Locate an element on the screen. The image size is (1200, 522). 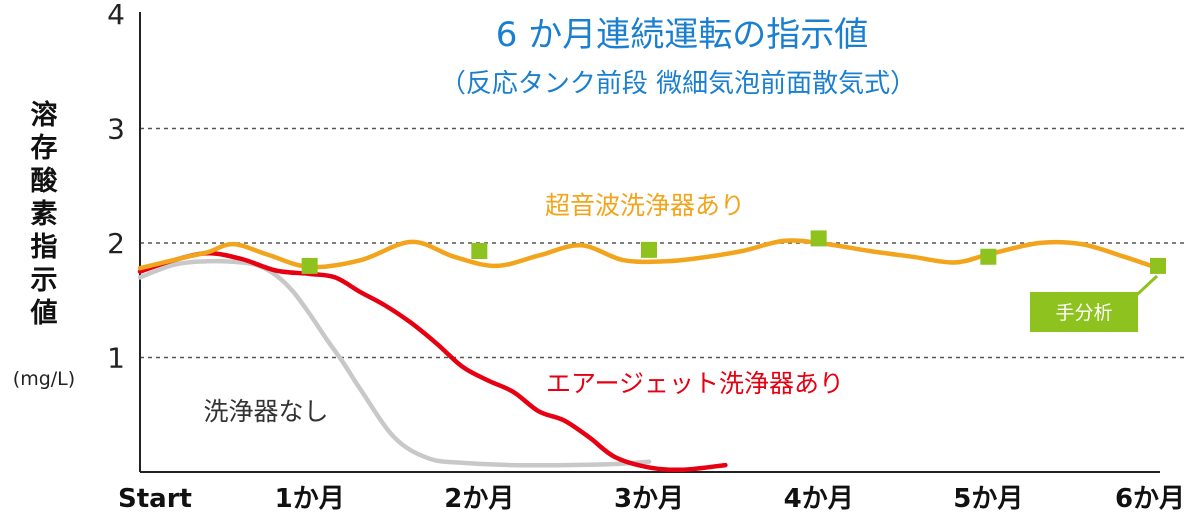
y-axis-unit: (mg/L) is located at coordinates (44, 379).